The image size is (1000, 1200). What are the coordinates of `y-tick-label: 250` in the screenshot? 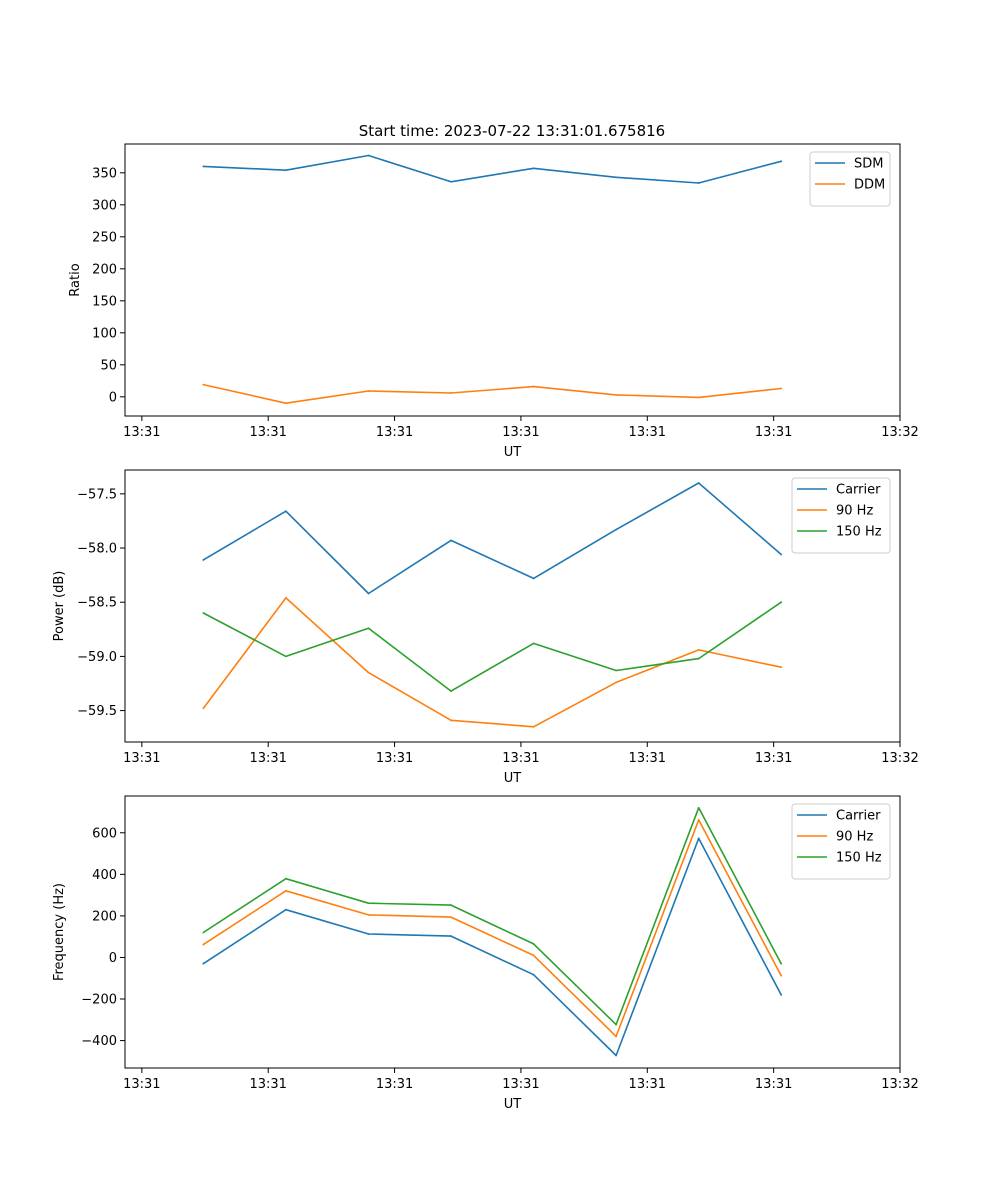 It's located at (104, 237).